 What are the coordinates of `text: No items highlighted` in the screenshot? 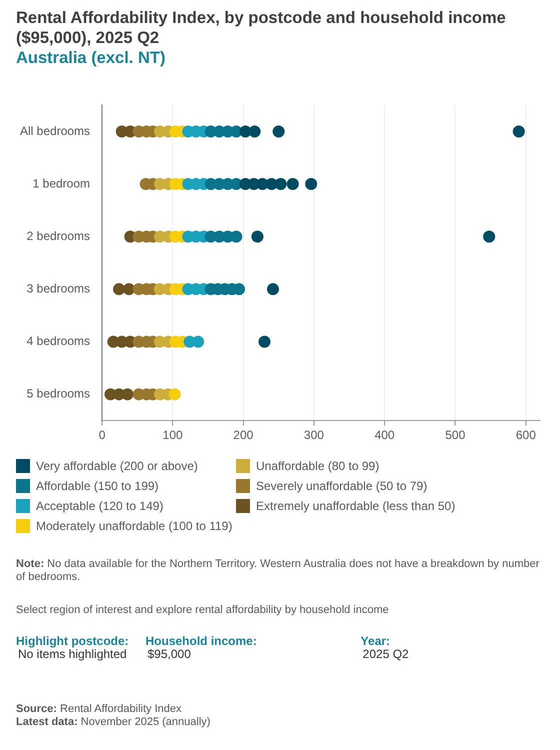 It's located at (72, 654).